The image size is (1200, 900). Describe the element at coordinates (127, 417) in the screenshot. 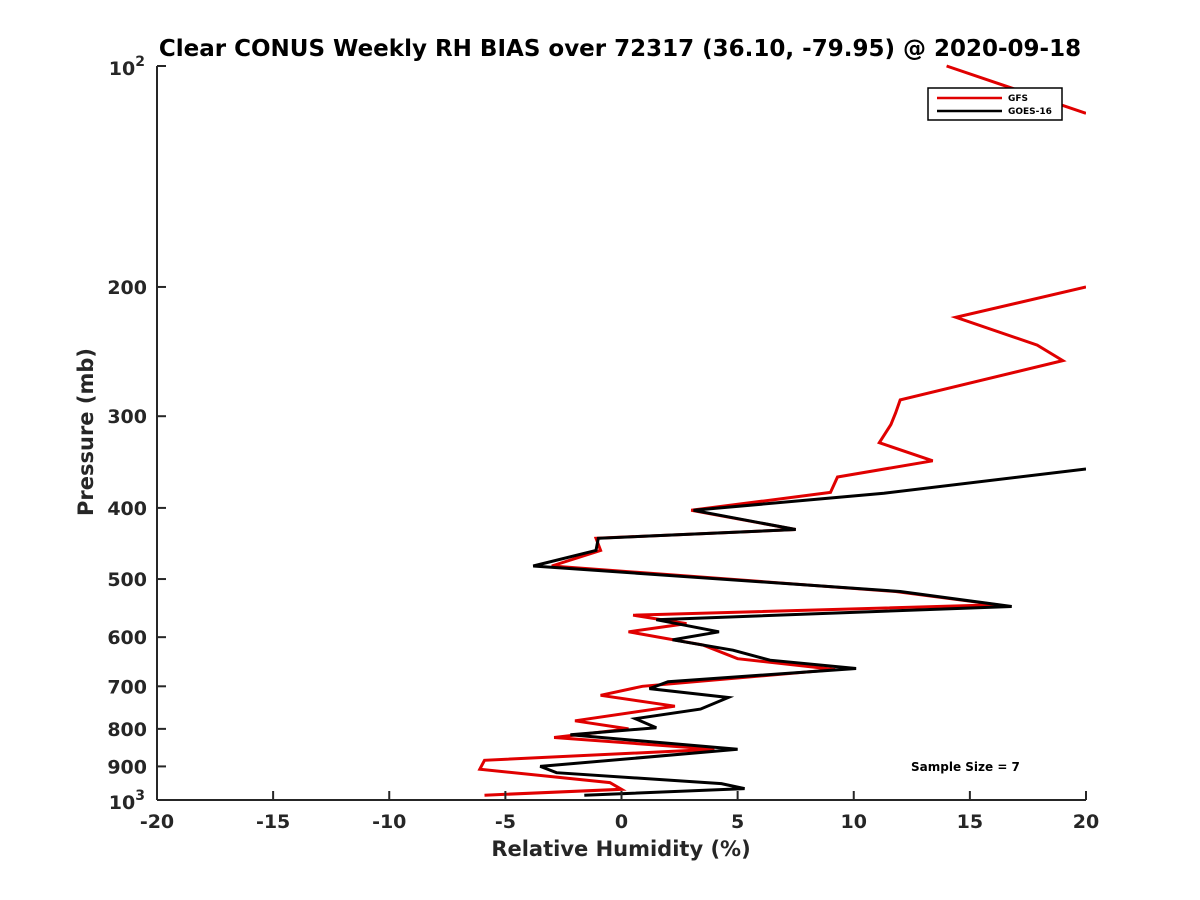

I see `y-tick-label: 300` at that location.